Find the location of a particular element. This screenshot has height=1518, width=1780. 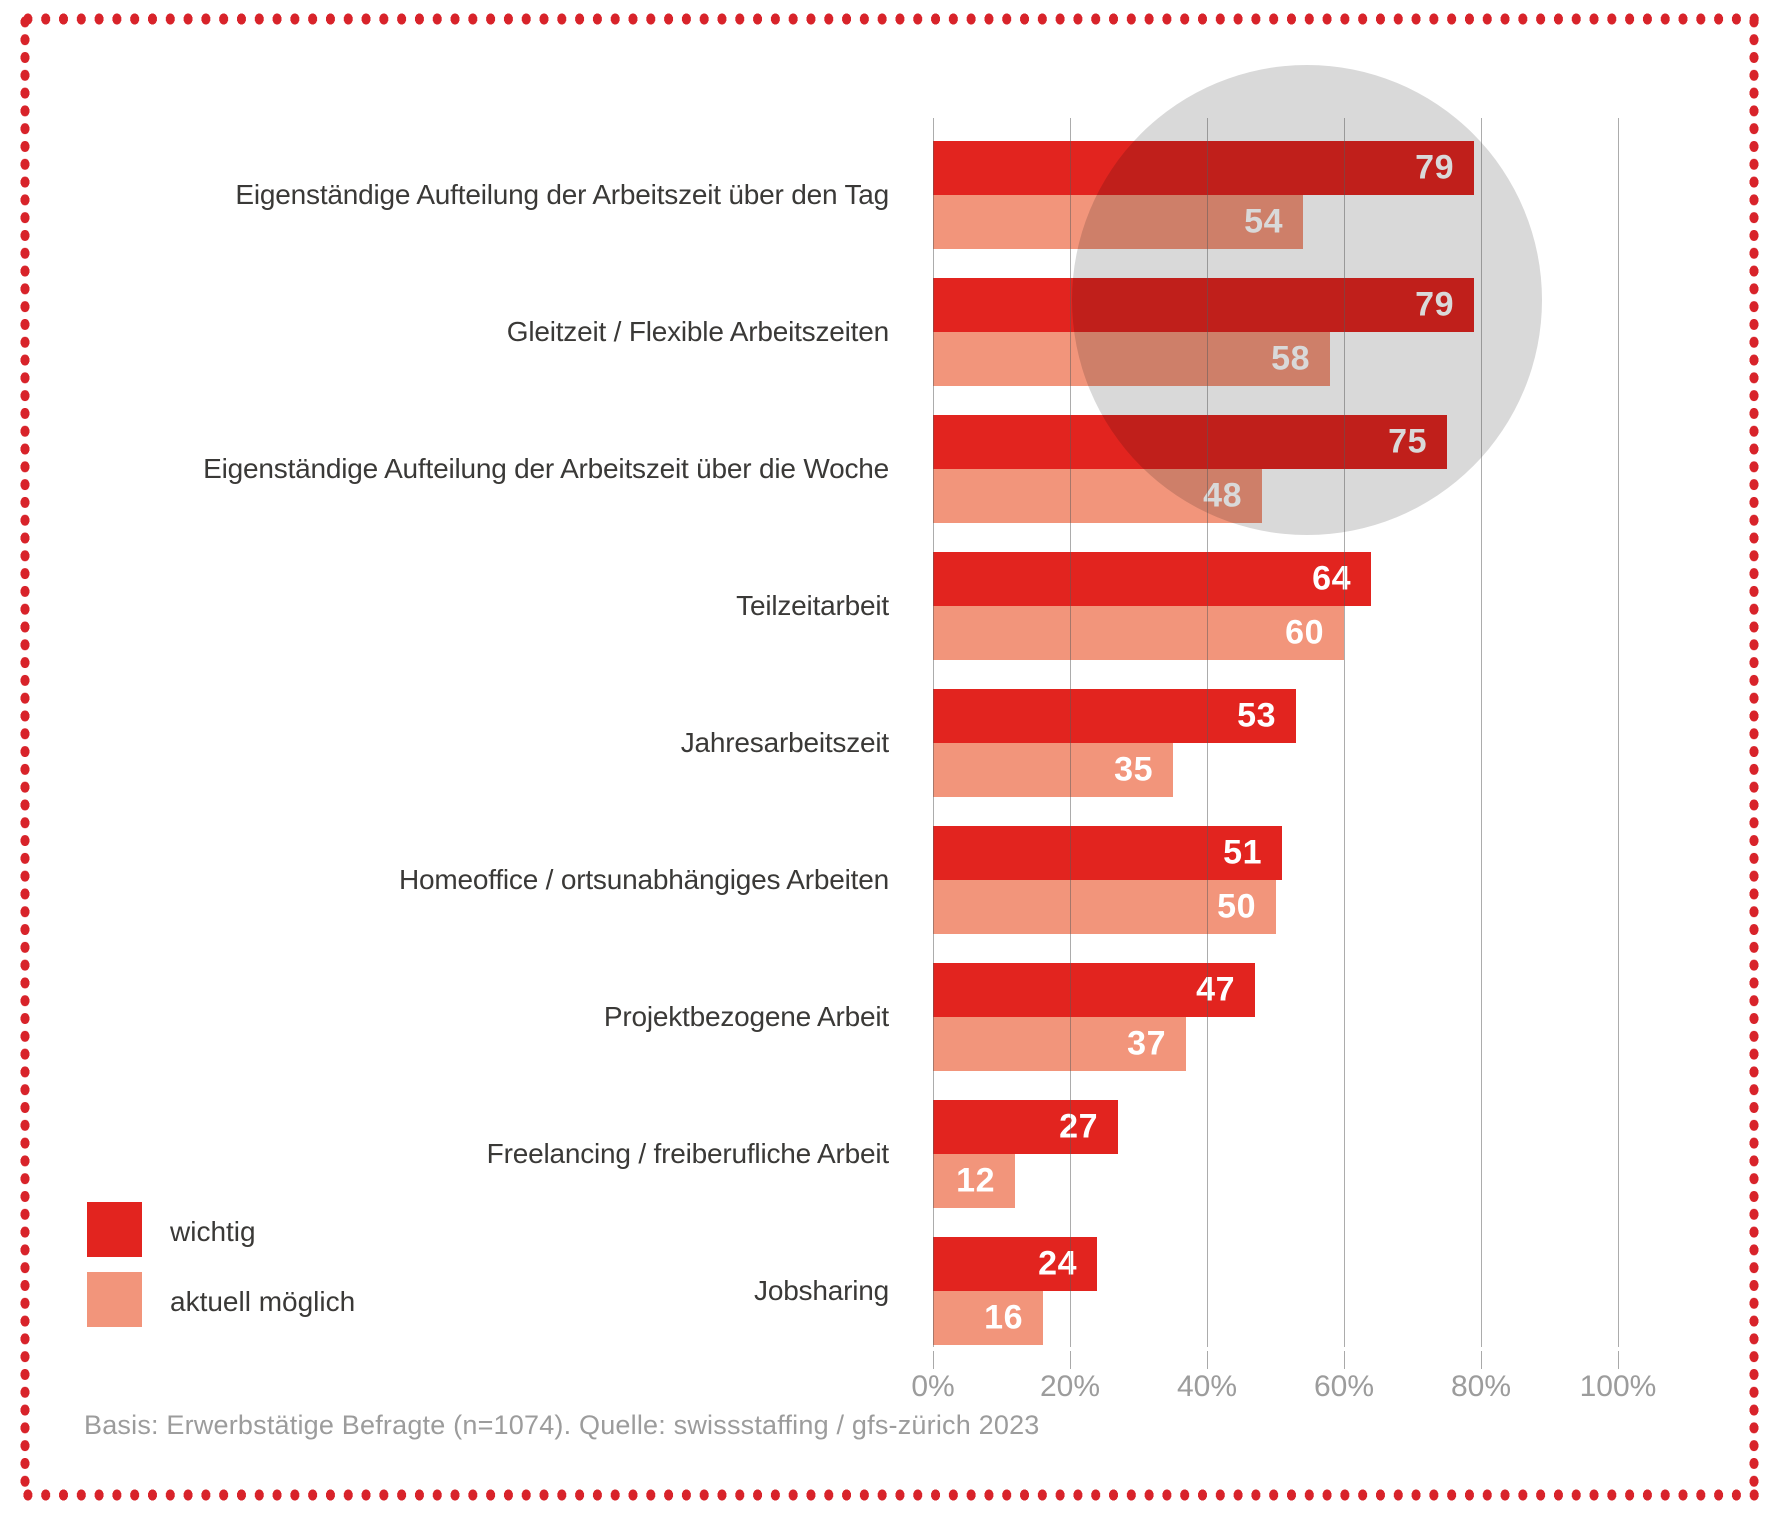

bar-aktuell-moeglich: 50 is located at coordinates (1104, 907).